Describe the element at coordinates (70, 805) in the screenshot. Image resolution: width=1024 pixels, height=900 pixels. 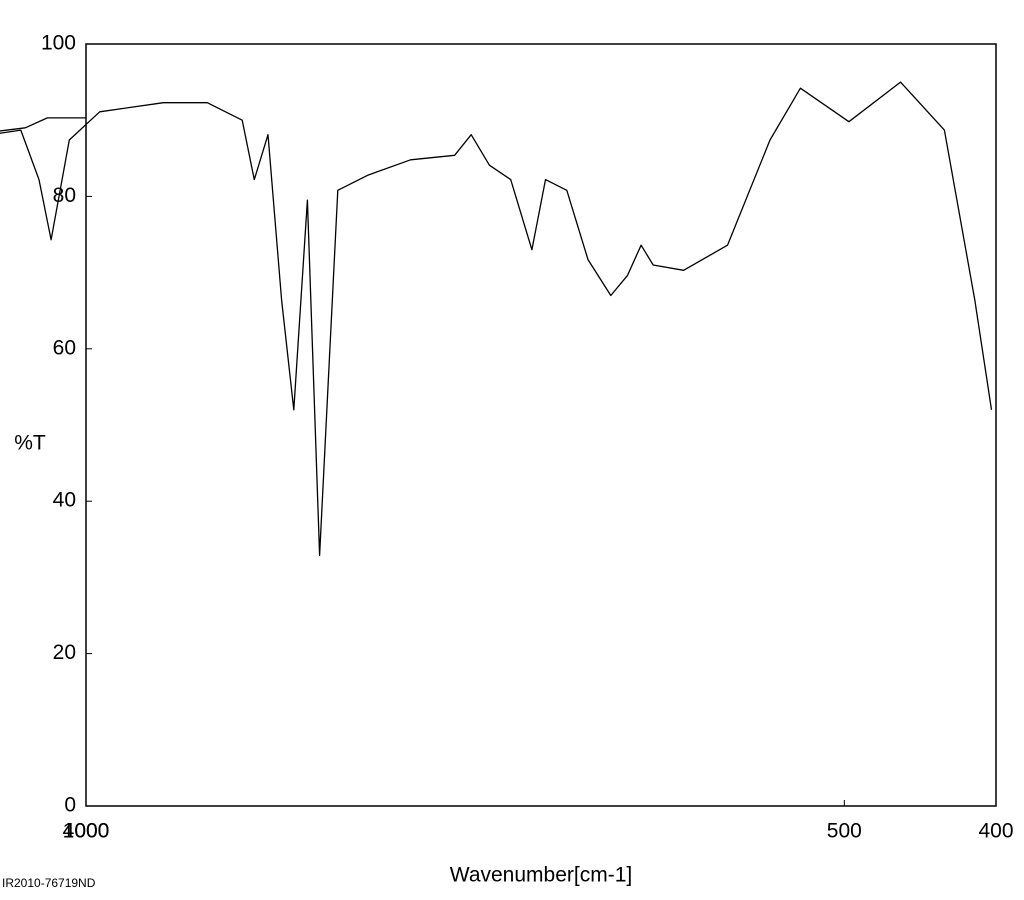
I see `y-tick-label: 0` at that location.